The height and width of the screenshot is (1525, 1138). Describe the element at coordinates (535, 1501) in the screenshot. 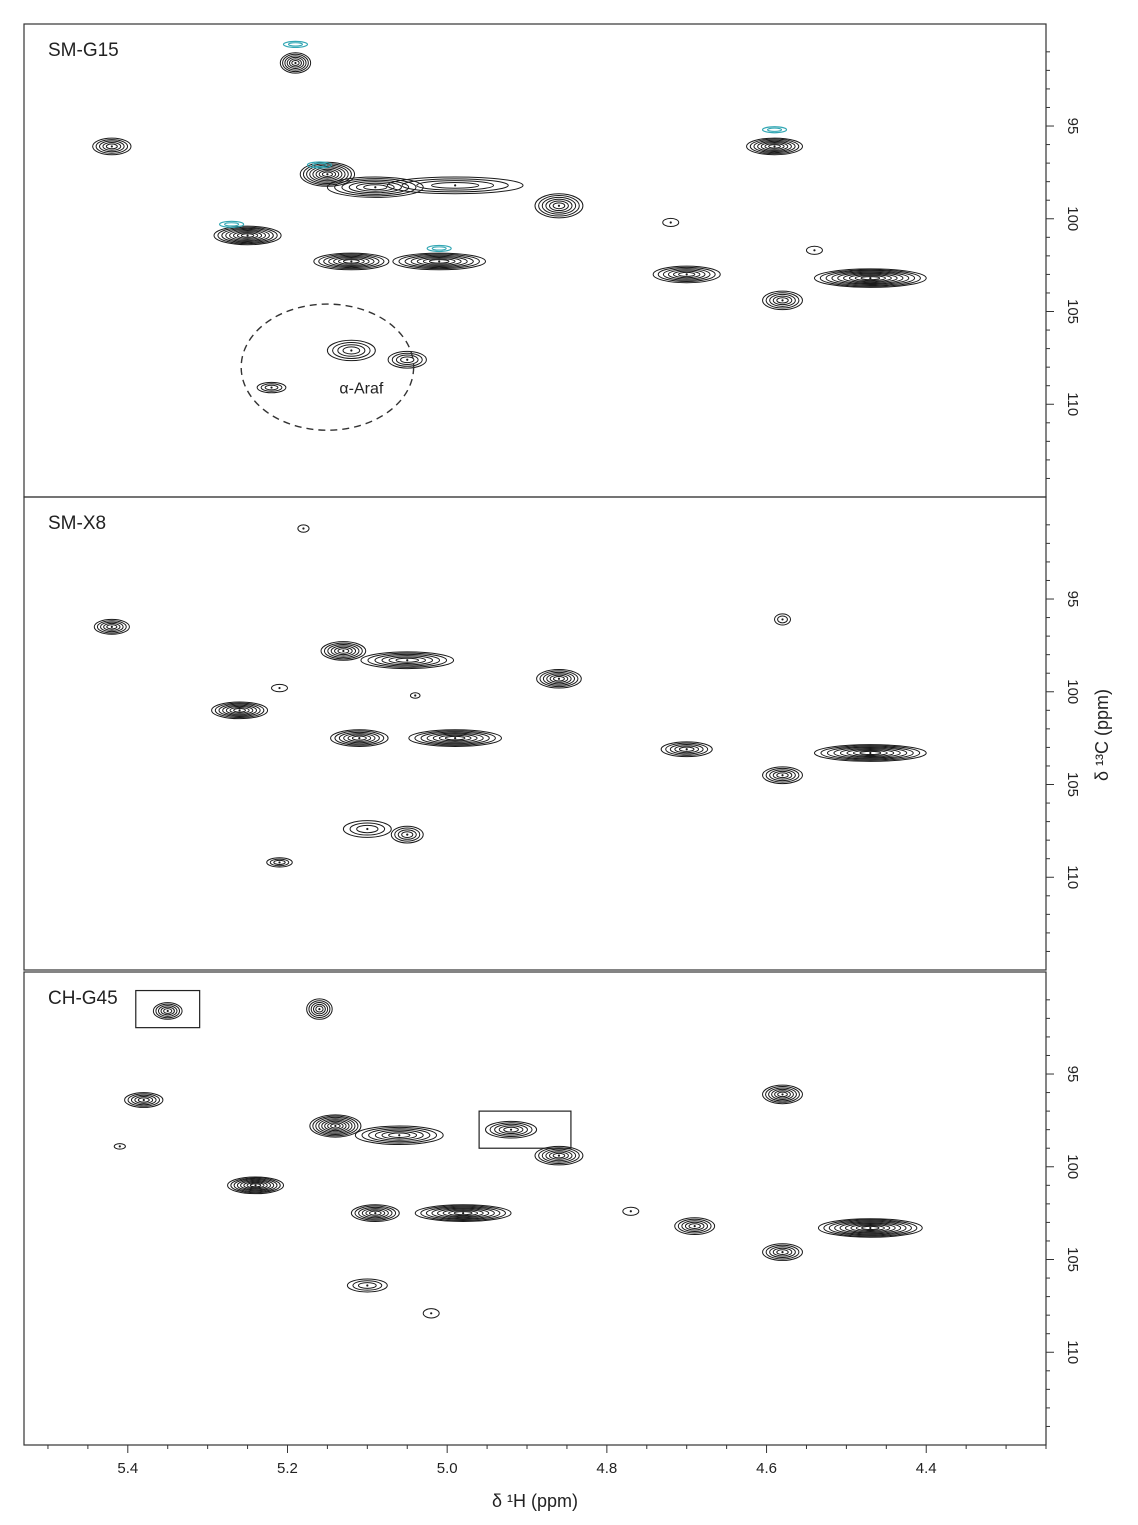

I see `x-axis-title: δ ¹H (ppm)` at that location.